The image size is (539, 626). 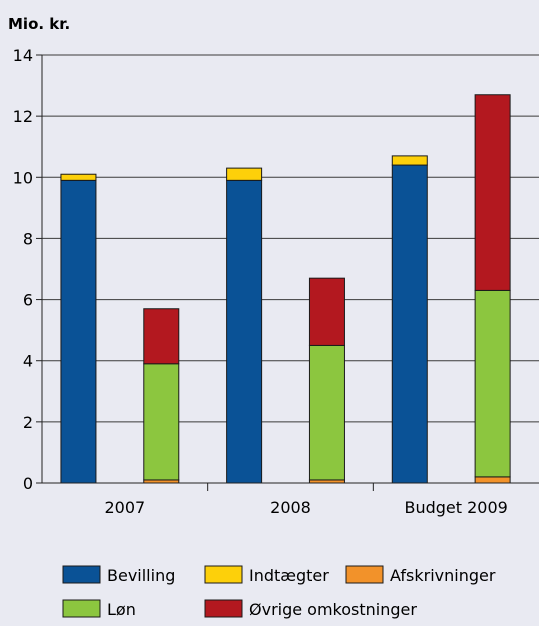 I want to click on legend-label-bevilling: Bevilling, so click(x=141, y=575).